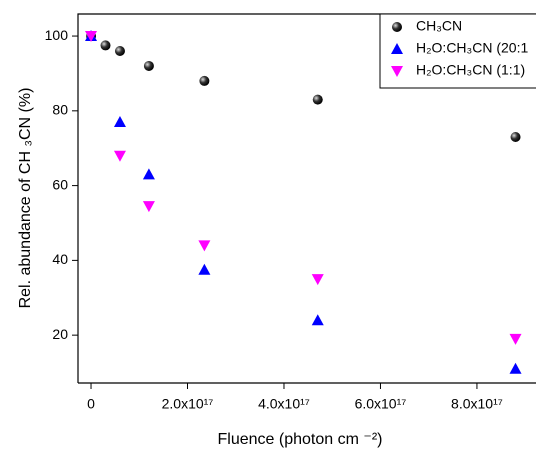 Image resolution: width=536 pixels, height=455 pixels. Describe the element at coordinates (91, 404) in the screenshot. I see `x-tick-label: 0` at that location.